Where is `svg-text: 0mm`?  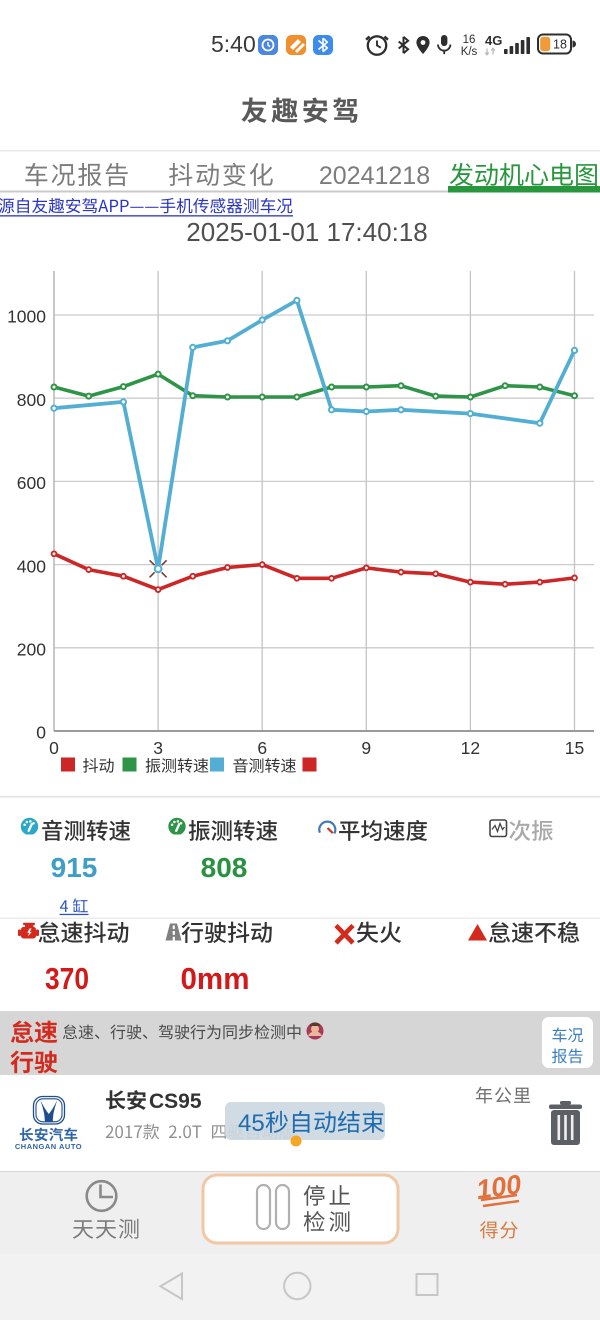 svg-text: 0mm is located at coordinates (215, 978).